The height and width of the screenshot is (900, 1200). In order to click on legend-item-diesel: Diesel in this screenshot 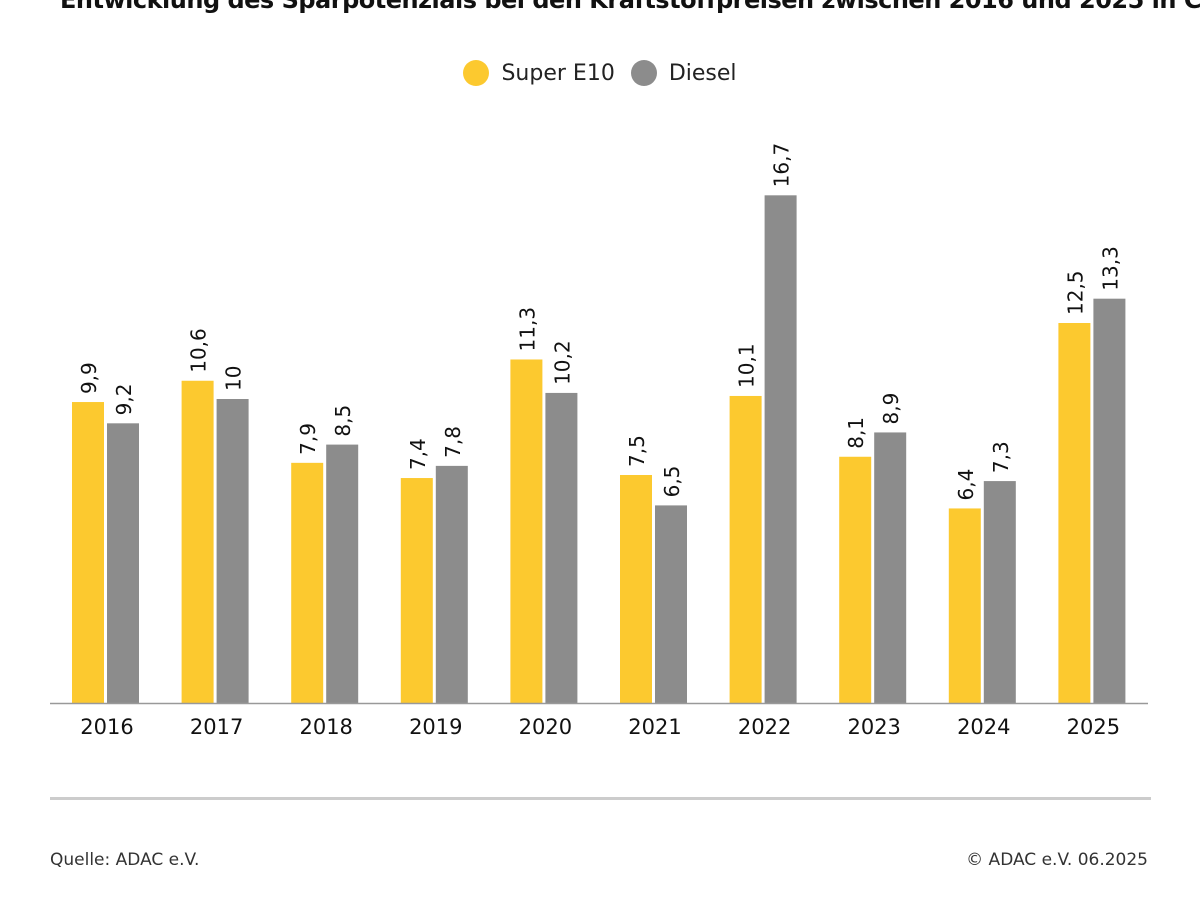, I will do `click(683, 73)`.